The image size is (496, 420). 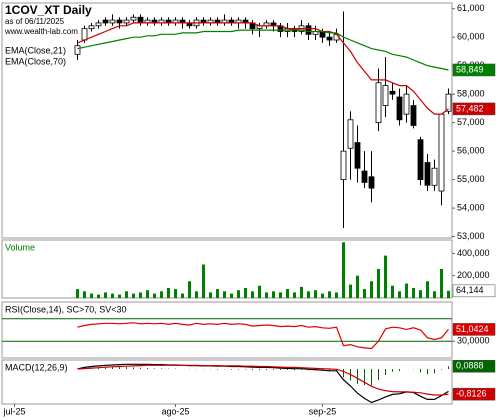 I want to click on last-value-label: 51,0424, so click(x=472, y=329).